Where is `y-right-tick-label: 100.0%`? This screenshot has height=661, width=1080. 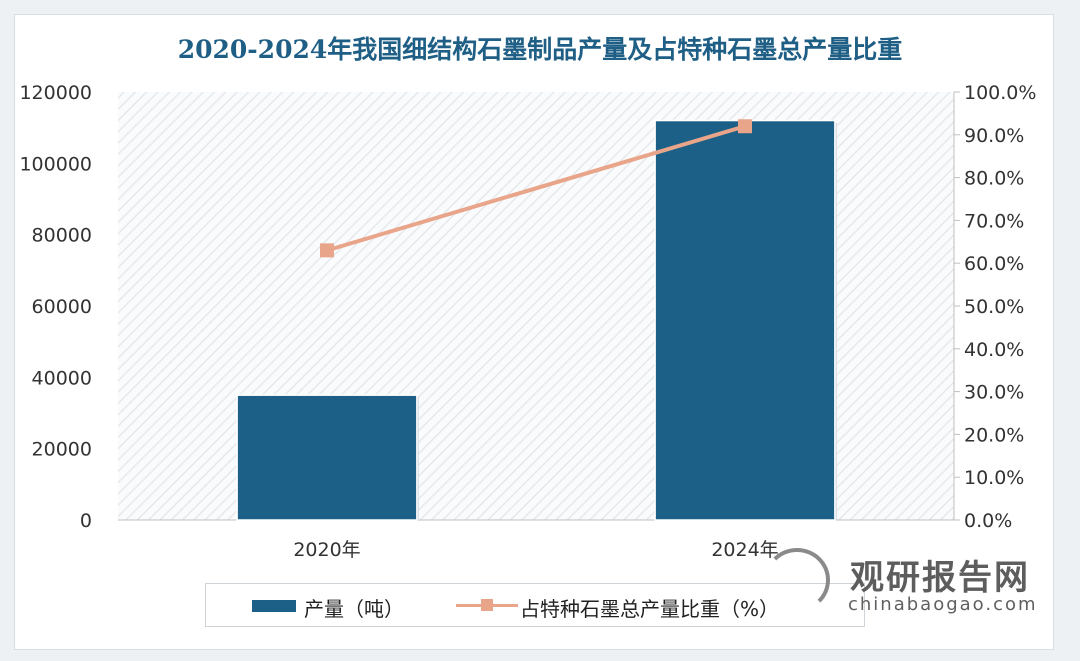
y-right-tick-label: 100.0% is located at coordinates (1000, 93).